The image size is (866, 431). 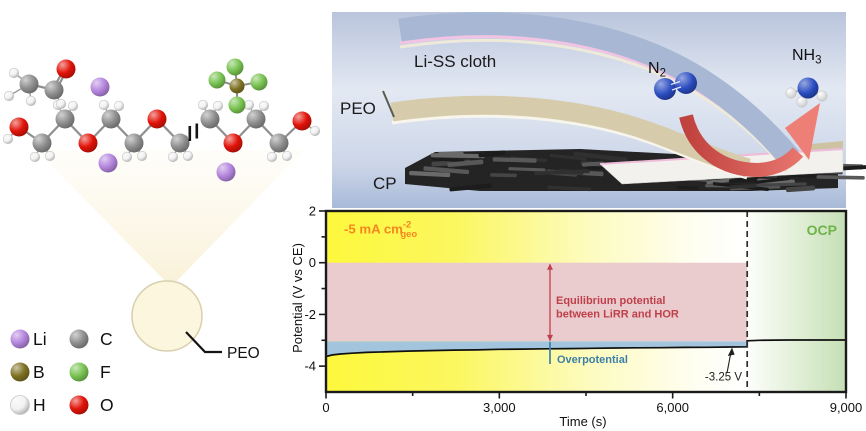 I want to click on peo-sphere, so click(x=167, y=316).